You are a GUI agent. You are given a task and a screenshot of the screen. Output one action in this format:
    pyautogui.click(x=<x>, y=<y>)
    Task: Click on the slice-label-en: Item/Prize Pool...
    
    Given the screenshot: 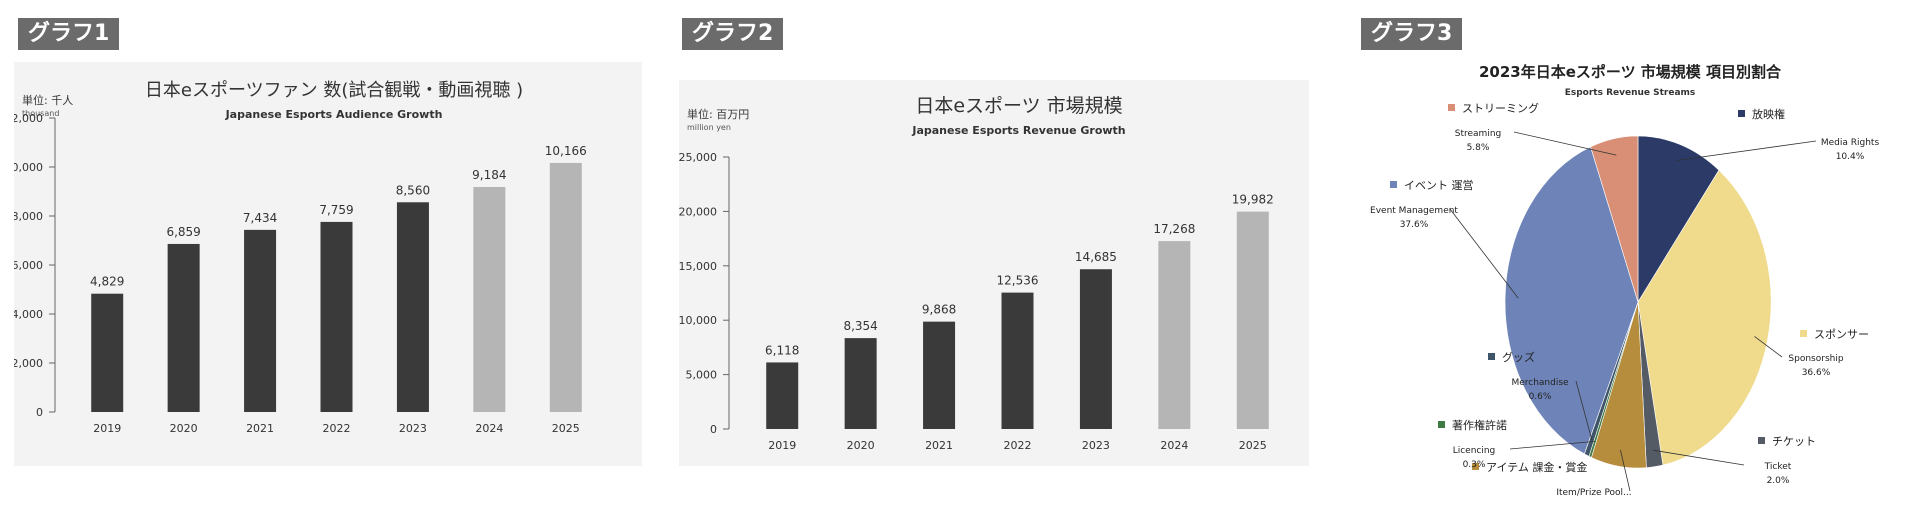 What is the action you would take?
    pyautogui.click(x=1593, y=493)
    